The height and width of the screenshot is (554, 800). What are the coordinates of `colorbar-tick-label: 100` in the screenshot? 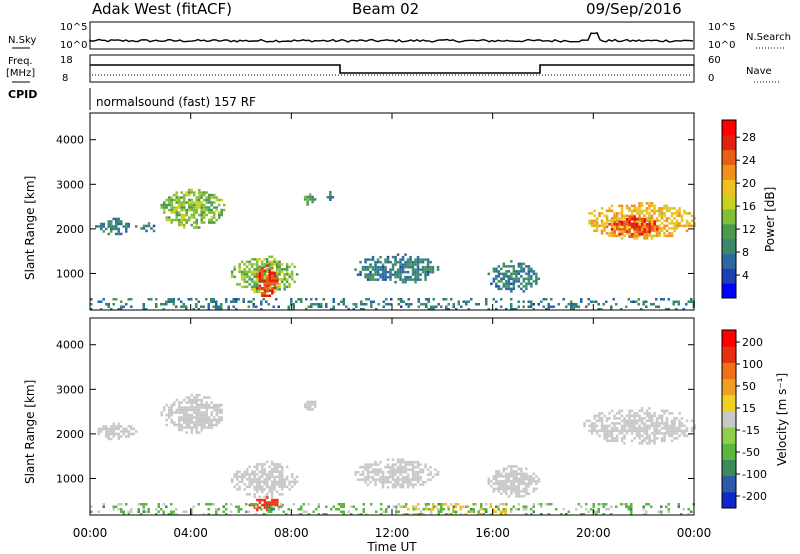 It's located at (752, 364).